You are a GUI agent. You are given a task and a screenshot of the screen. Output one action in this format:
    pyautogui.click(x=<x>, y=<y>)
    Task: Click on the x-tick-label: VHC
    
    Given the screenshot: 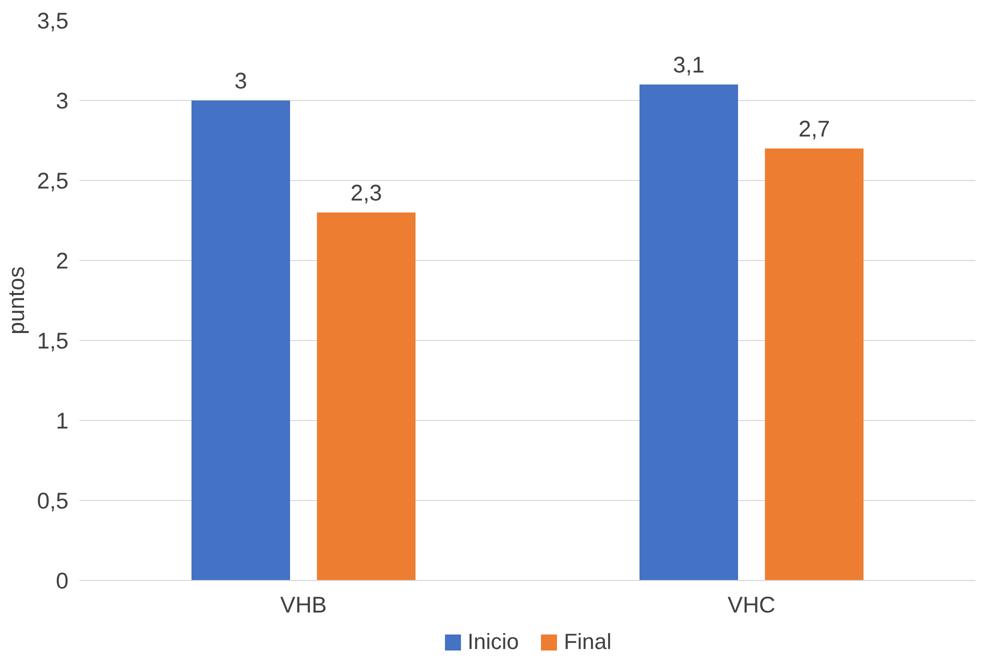 What is the action you would take?
    pyautogui.click(x=752, y=605)
    